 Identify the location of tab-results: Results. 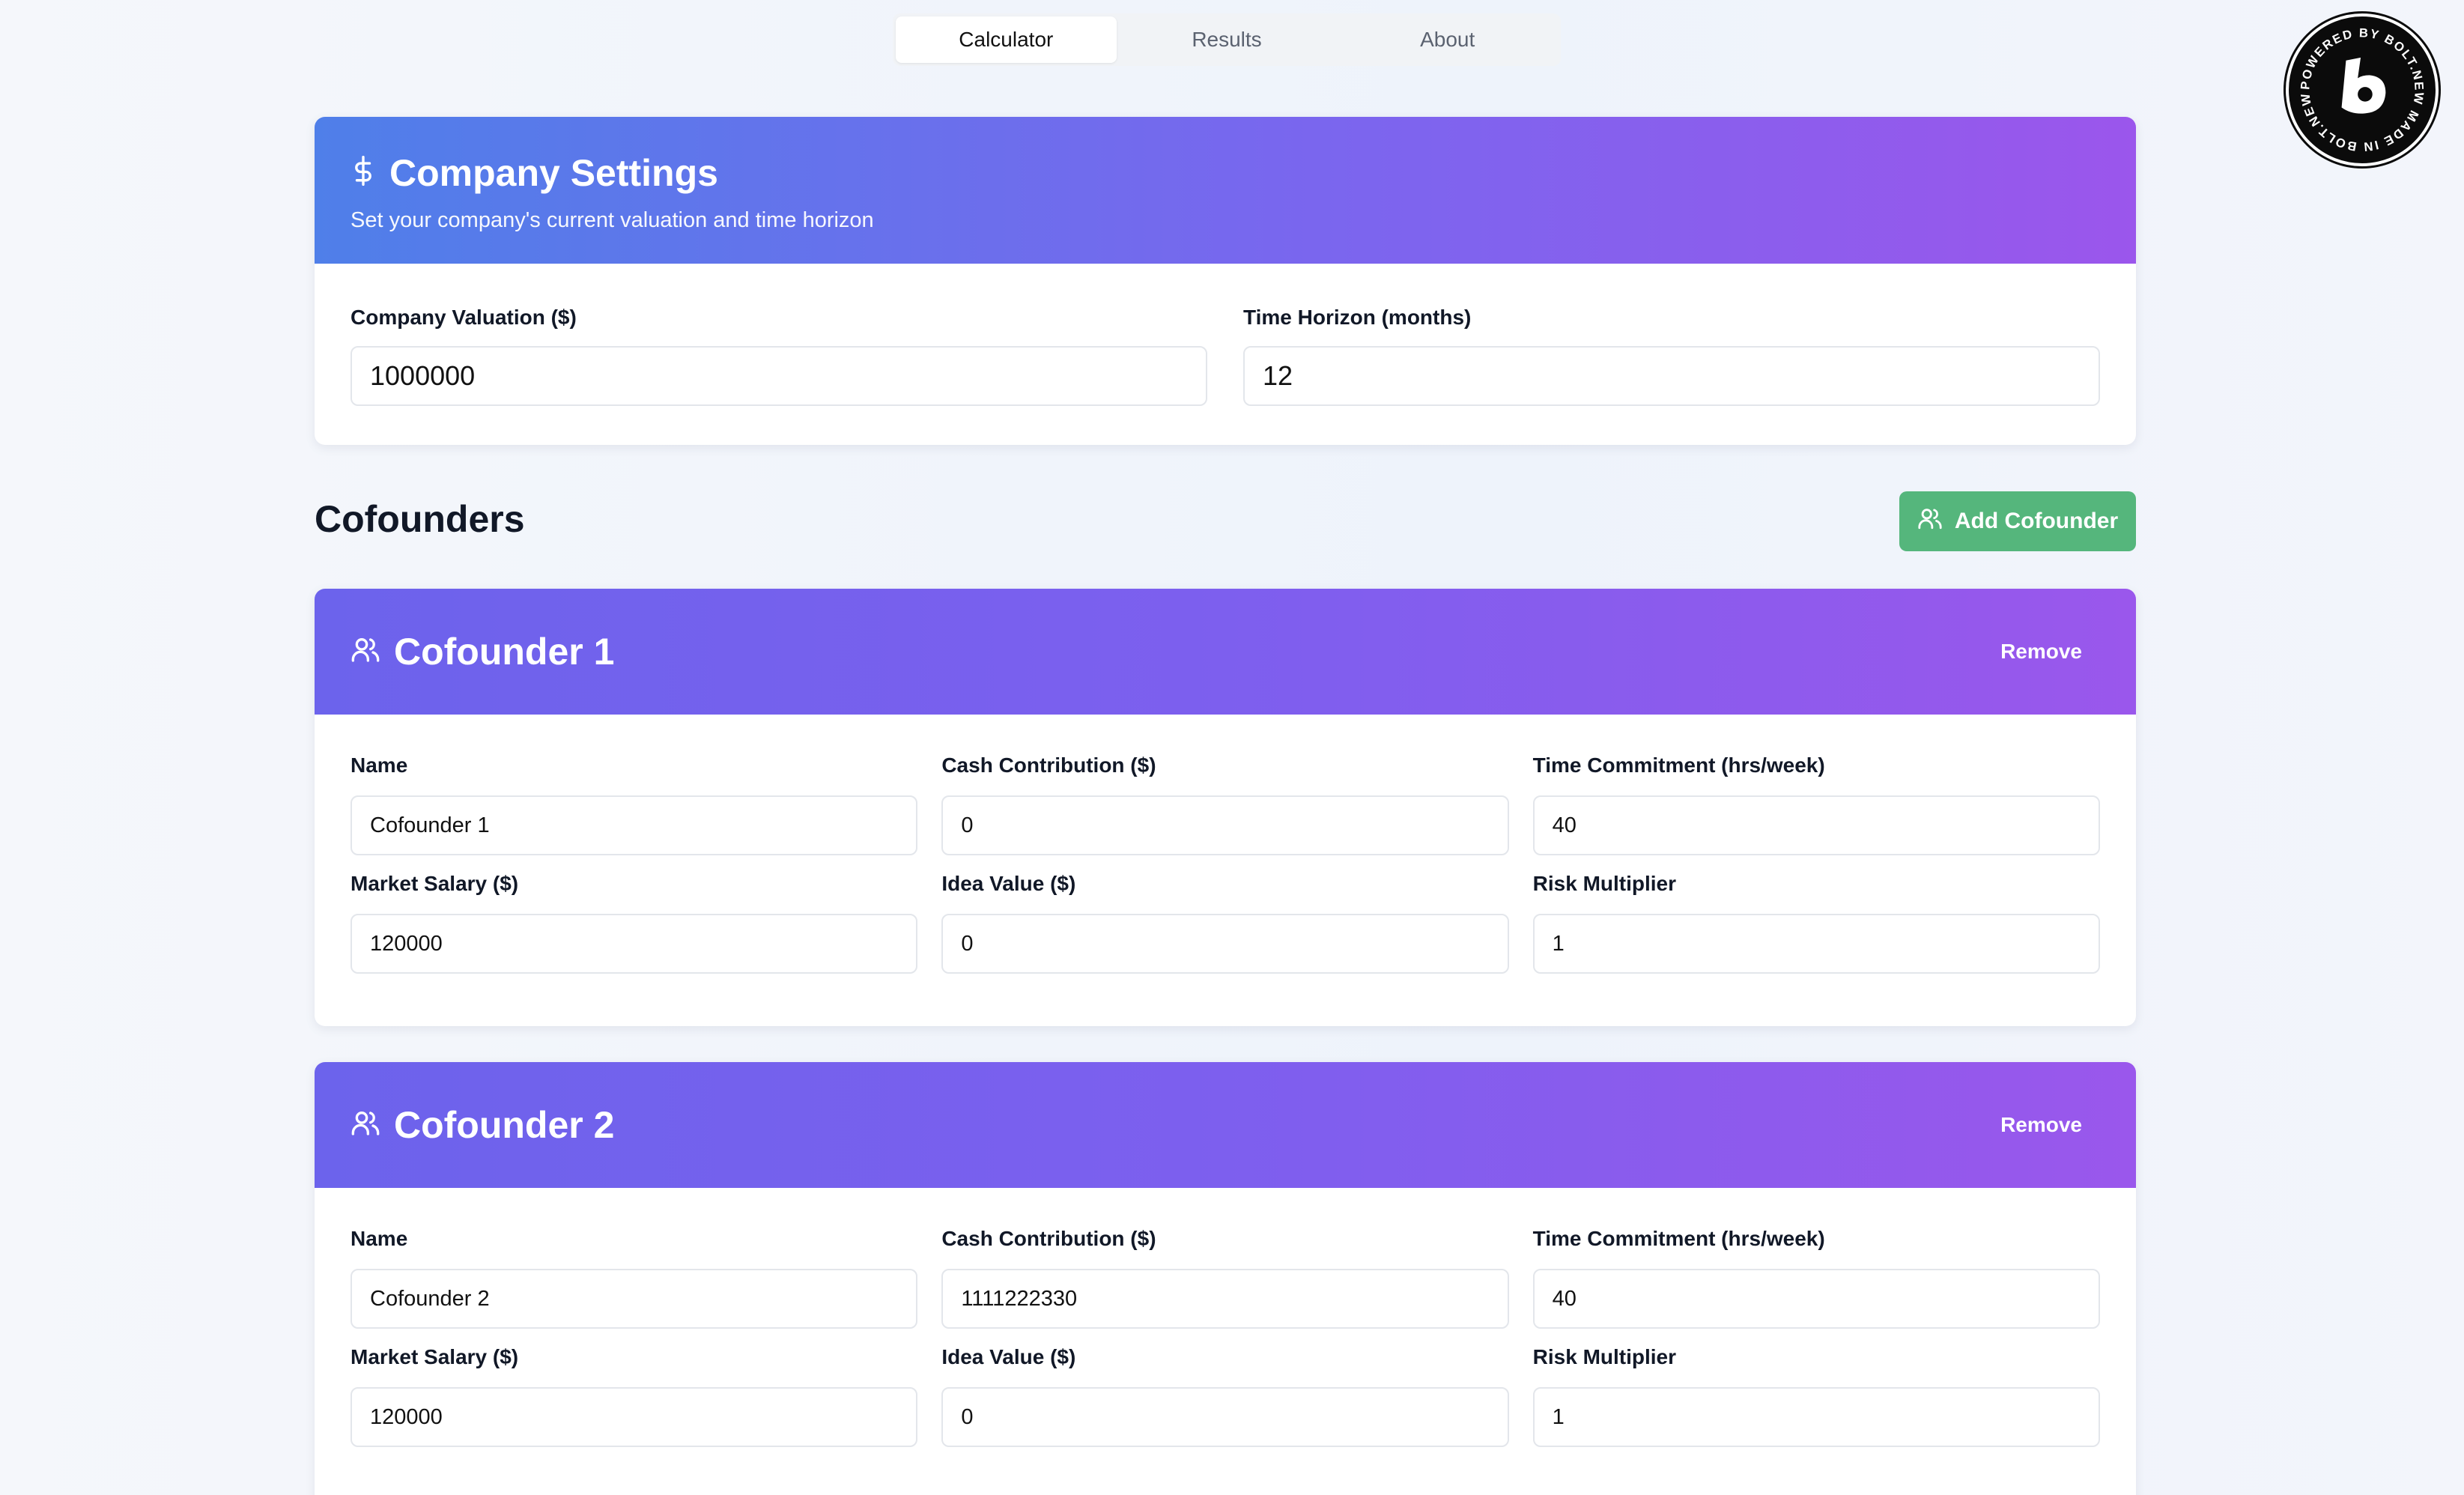
(1227, 39).